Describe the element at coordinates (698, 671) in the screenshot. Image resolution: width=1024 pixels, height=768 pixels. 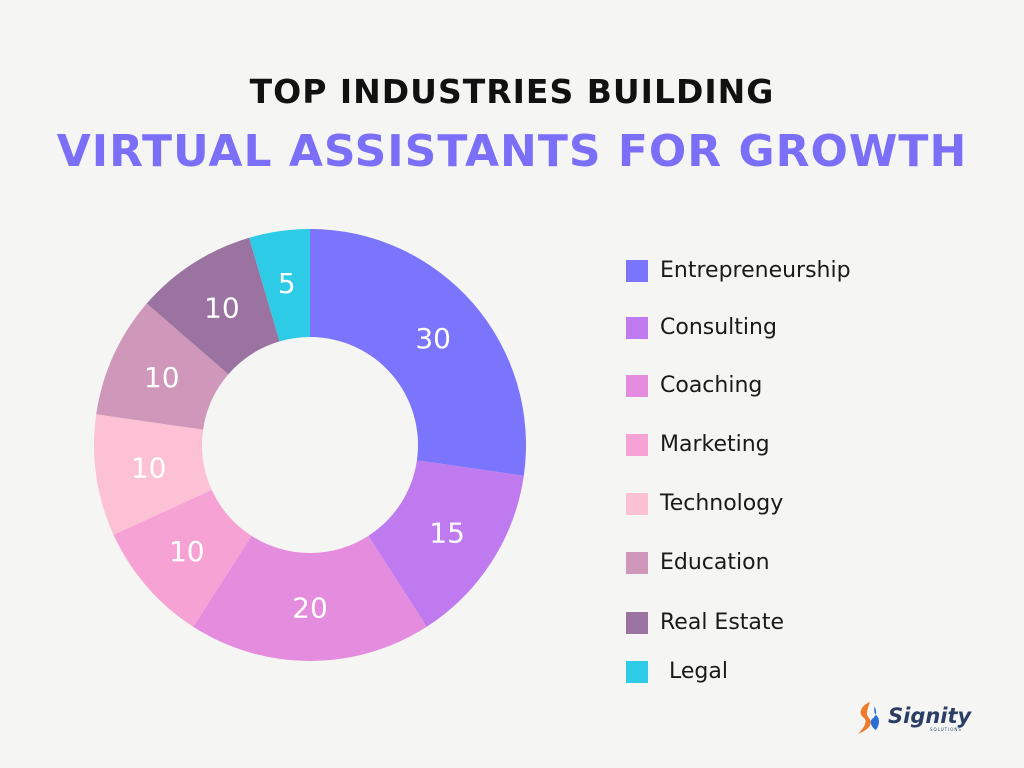
I see `legend-label-legal: Legal` at that location.